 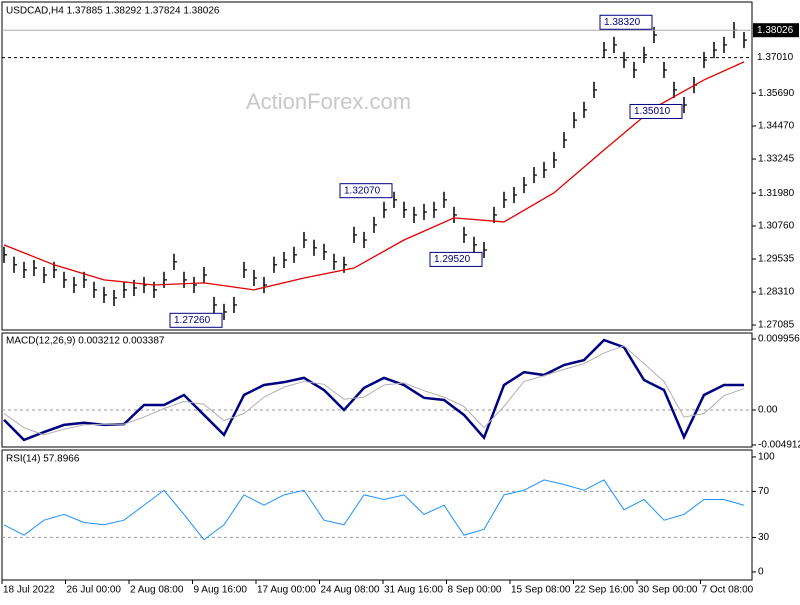 I want to click on annotation-label: 1.38320, so click(x=622, y=22).